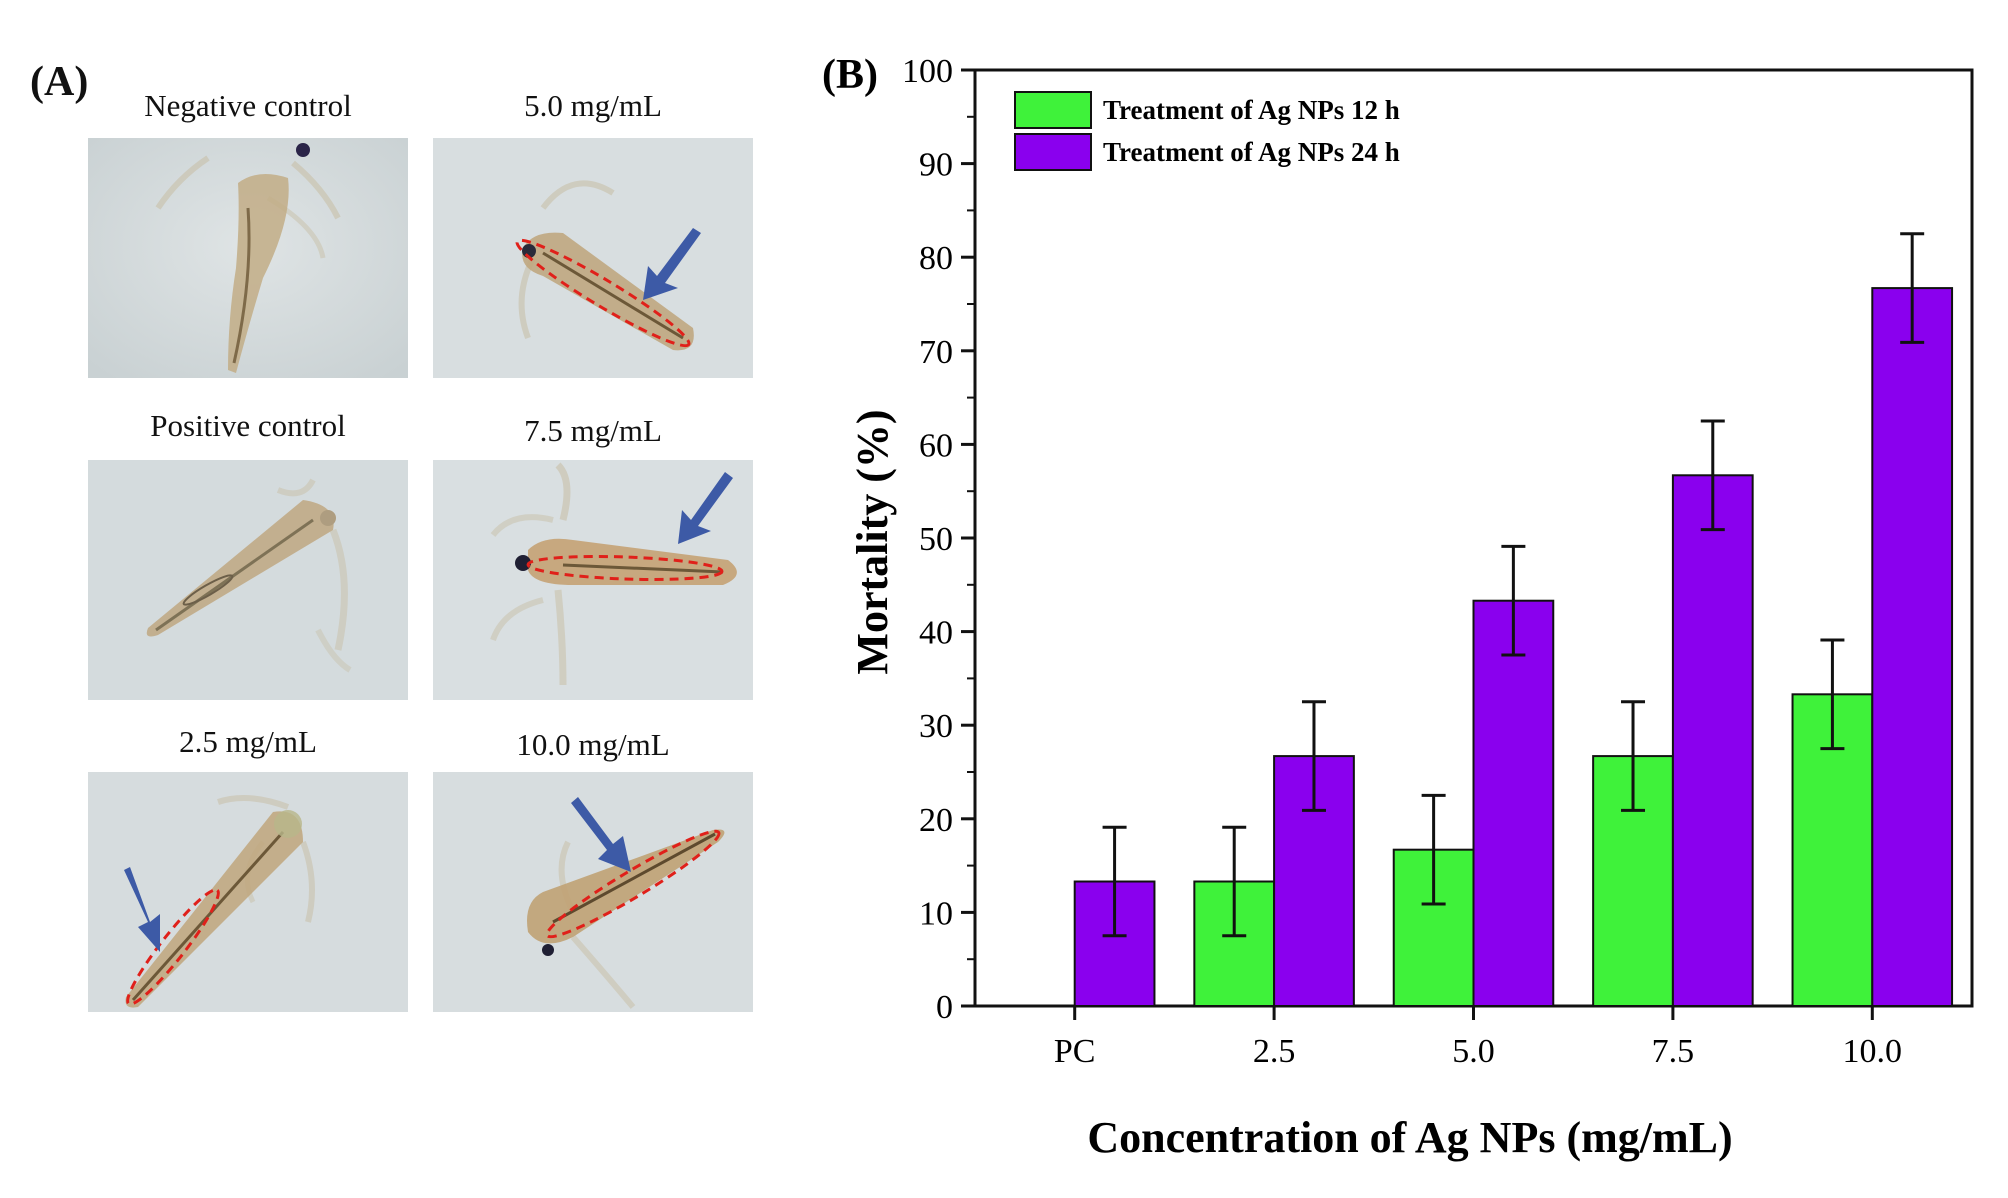 This screenshot has height=1198, width=2008. What do you see at coordinates (936, 820) in the screenshot?
I see `y-tick-label: 20` at bounding box center [936, 820].